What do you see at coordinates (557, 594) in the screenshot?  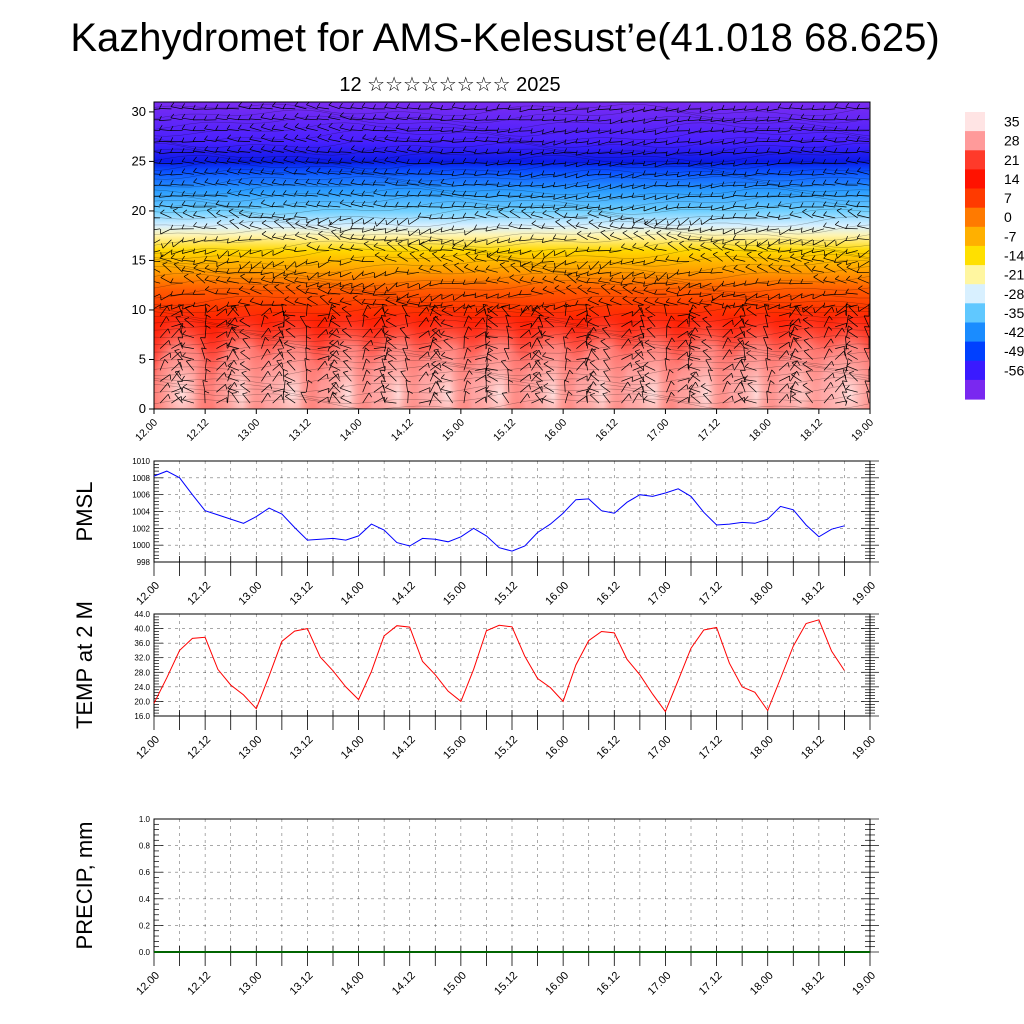 I see `x-tick-label: 16.00` at bounding box center [557, 594].